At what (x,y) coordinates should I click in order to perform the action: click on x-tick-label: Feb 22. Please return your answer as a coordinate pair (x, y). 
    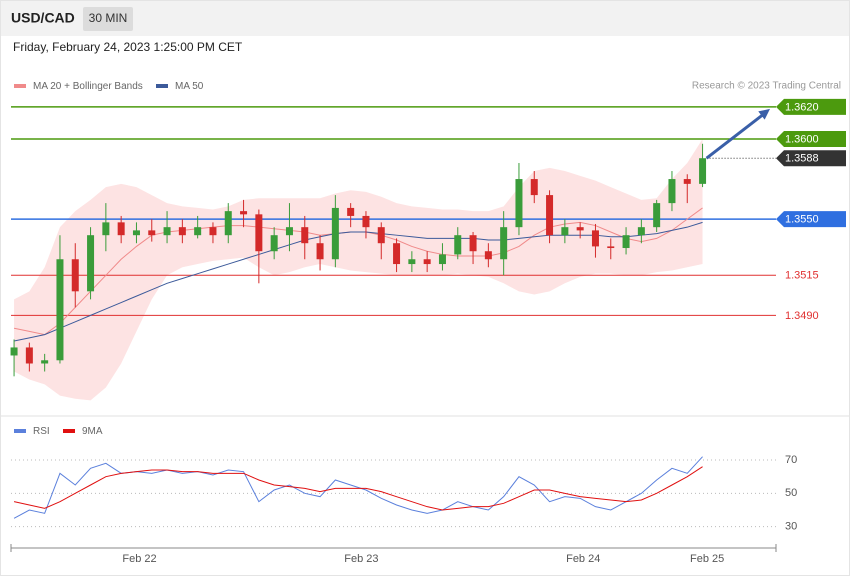
    Looking at the image, I should click on (139, 559).